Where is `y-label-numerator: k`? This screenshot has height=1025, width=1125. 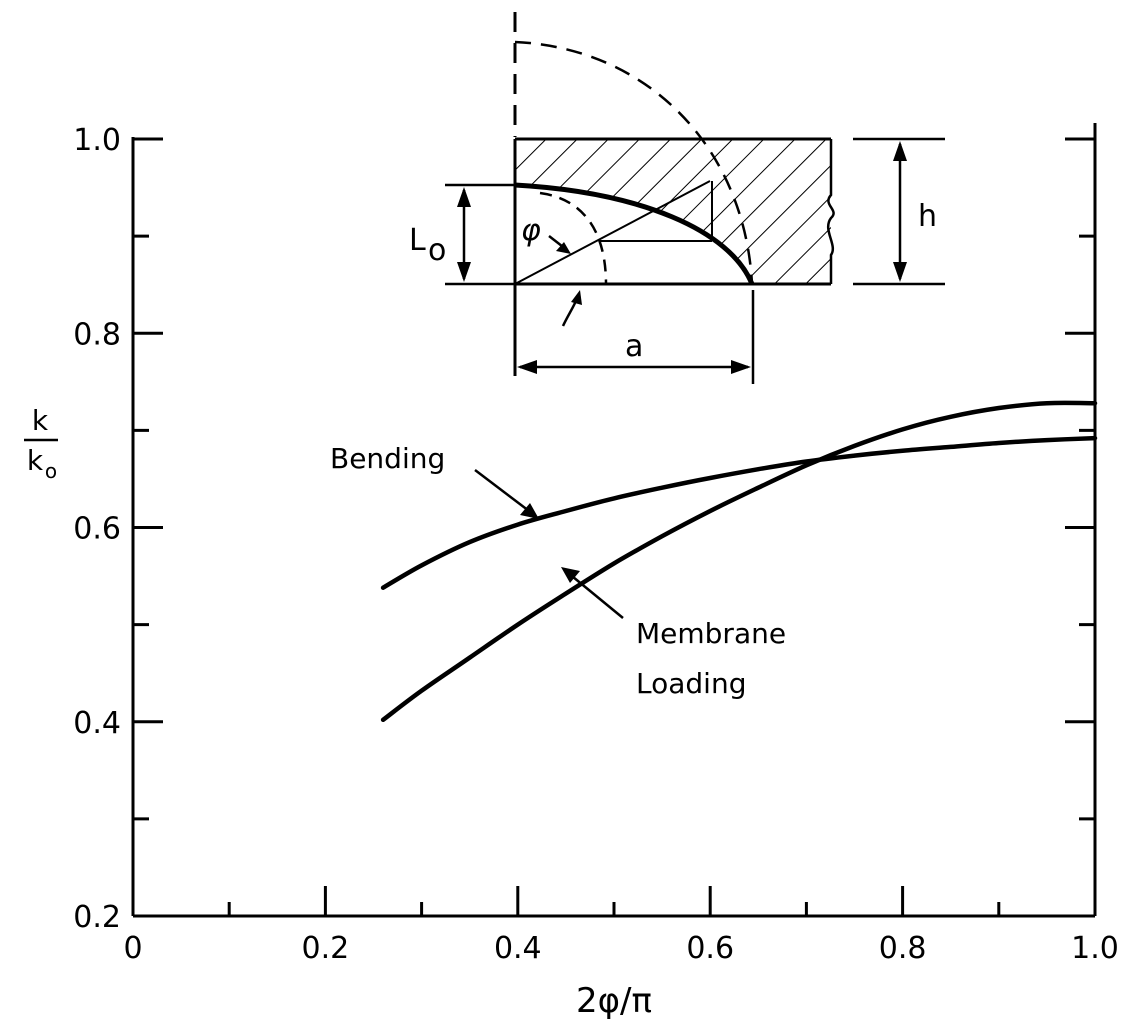 y-label-numerator: k is located at coordinates (40, 420).